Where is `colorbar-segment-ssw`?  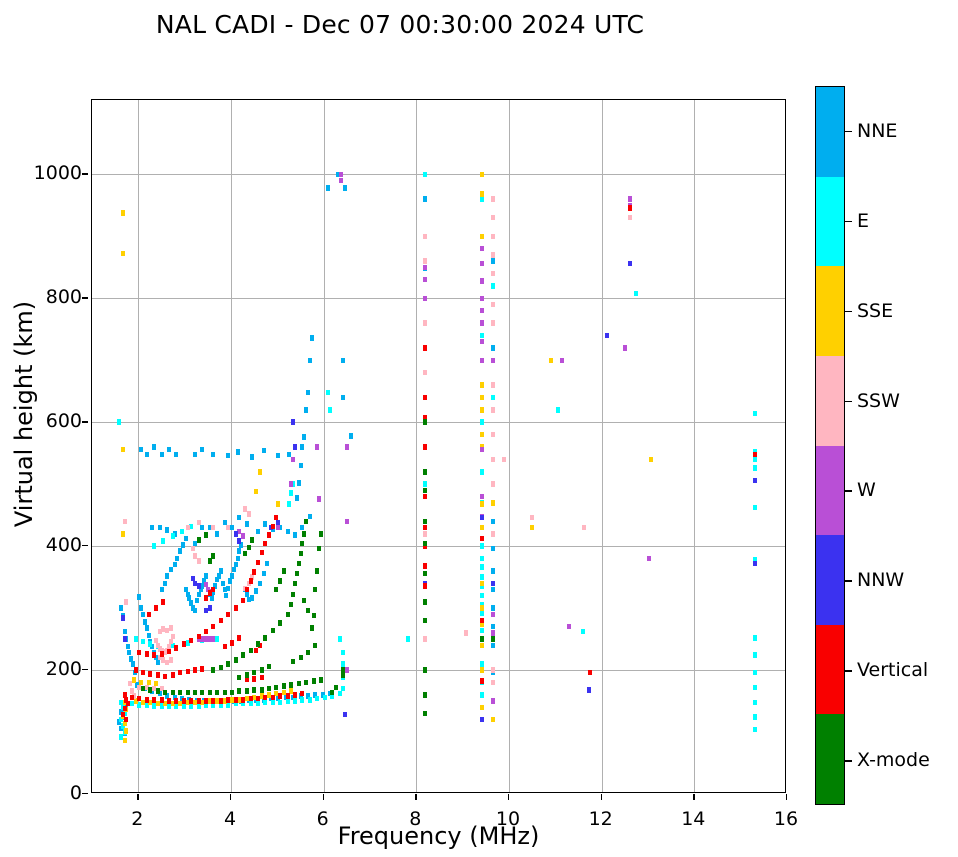 colorbar-segment-ssw is located at coordinates (830, 400).